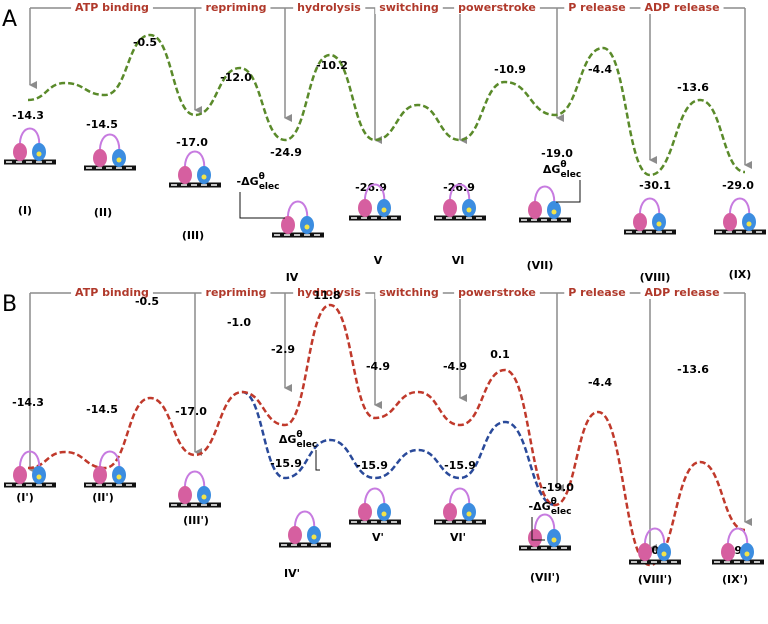 This screenshot has height=624, width=768. What do you see at coordinates (693, 369) in the screenshot?
I see `energy-label: -13.6` at bounding box center [693, 369].